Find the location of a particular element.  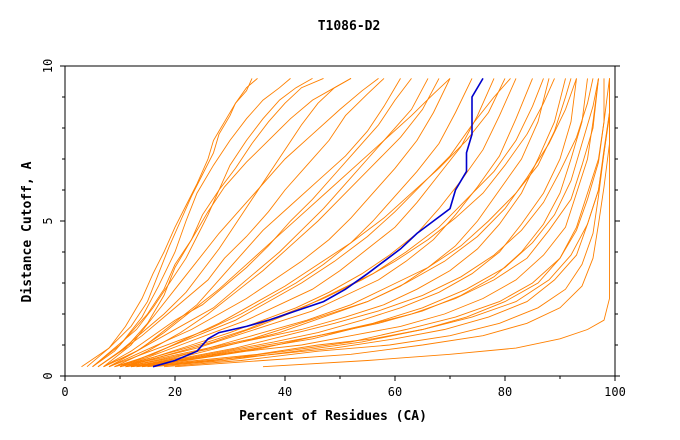

x-tick-label: 0 is located at coordinates (64, 392).